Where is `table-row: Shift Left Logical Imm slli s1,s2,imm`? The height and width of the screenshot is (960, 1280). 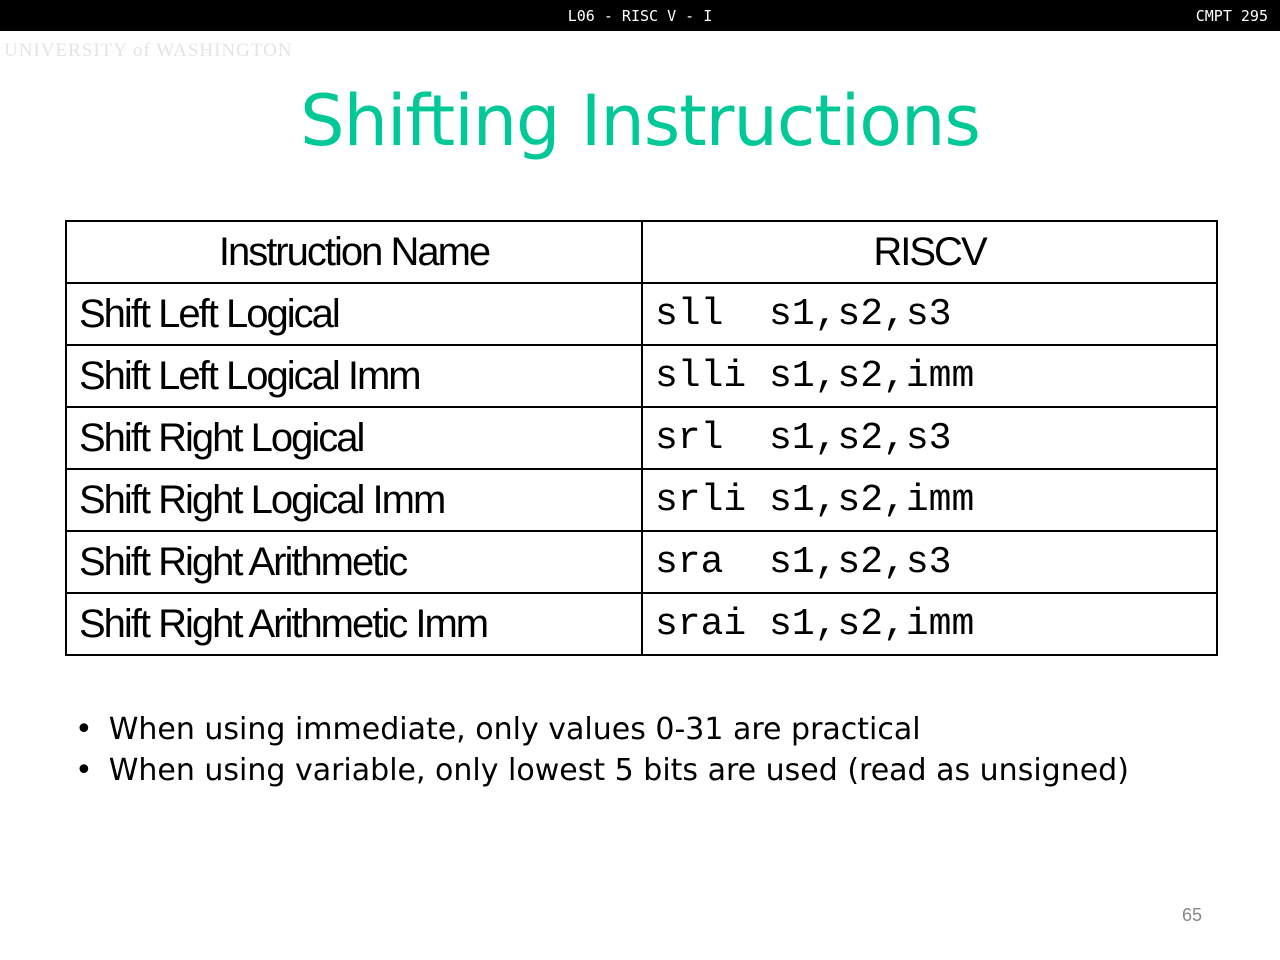 table-row: Shift Left Logical Imm slli s1,s2,imm is located at coordinates (641, 376).